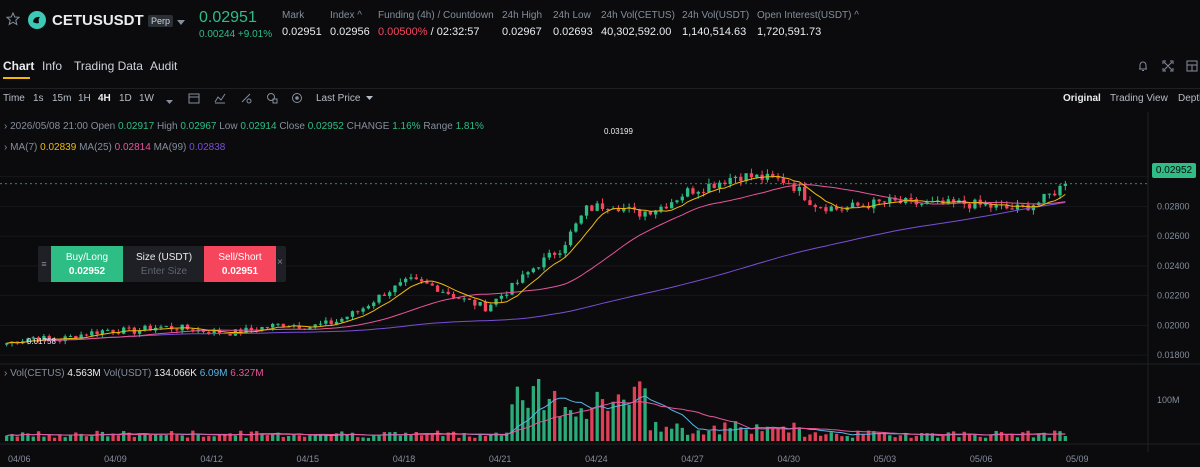 The width and height of the screenshot is (1200, 467). I want to click on stat-24h-high: 24h High 0.02967, so click(522, 24).